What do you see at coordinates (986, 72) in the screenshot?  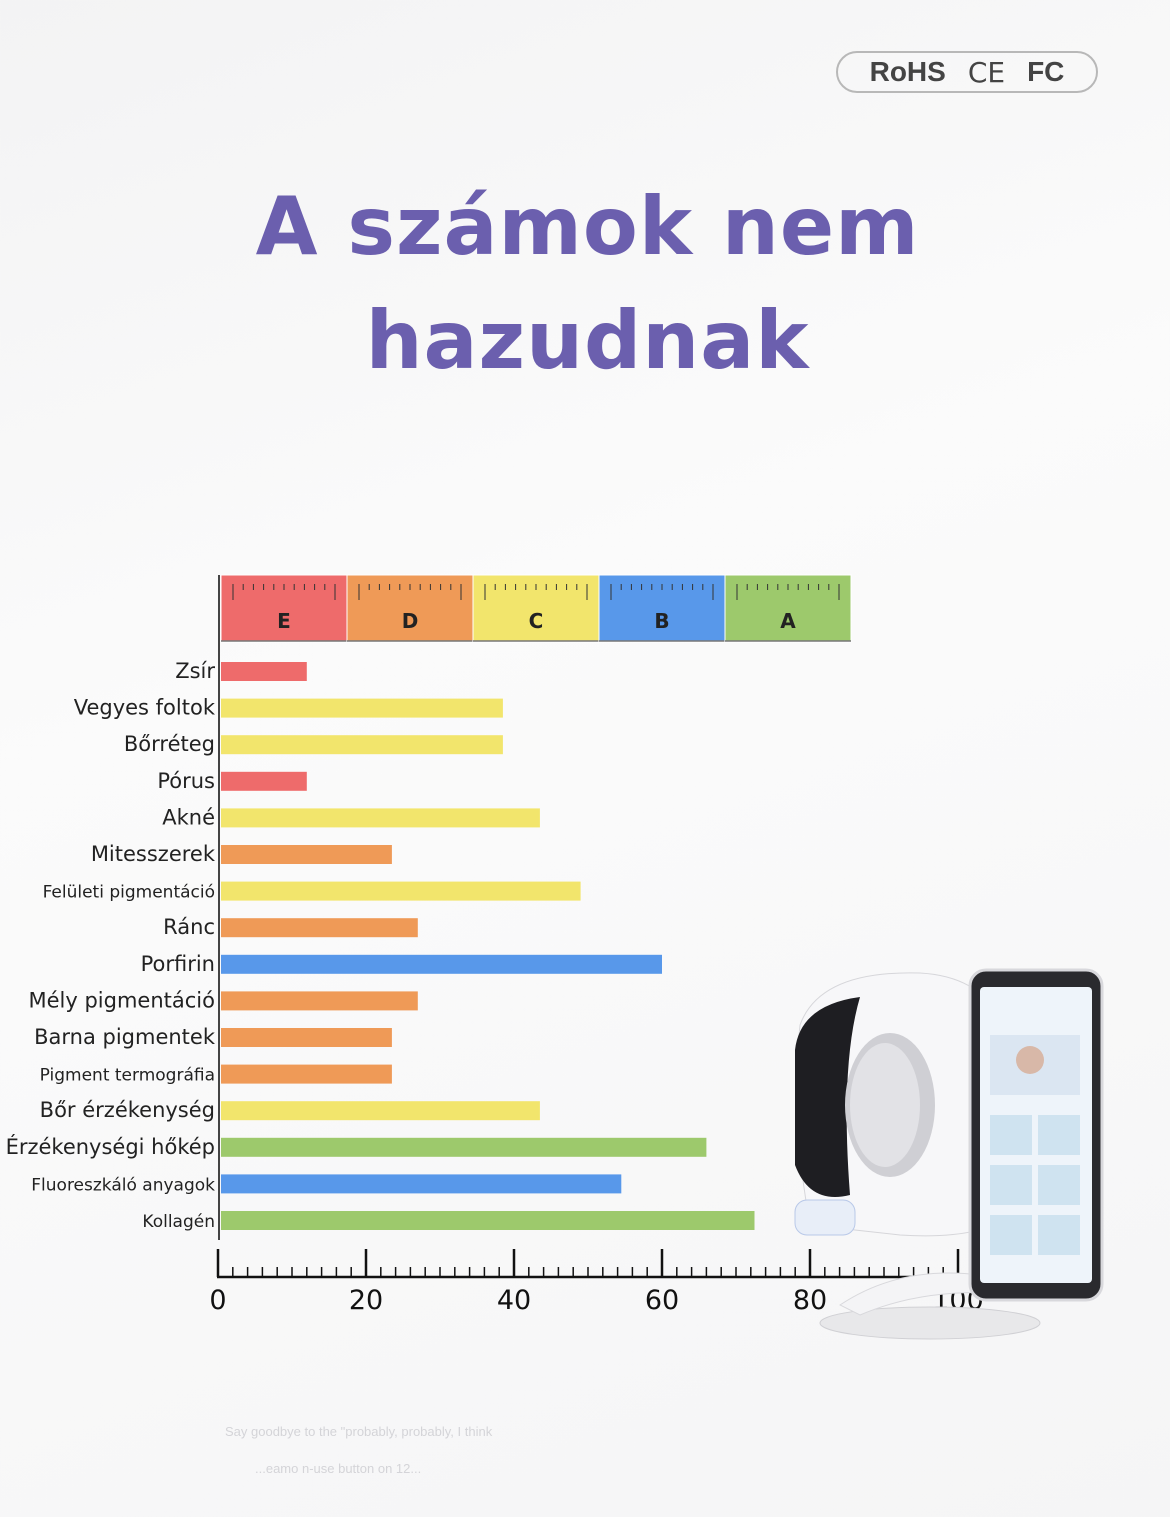 I see `ce-mark: CE` at bounding box center [986, 72].